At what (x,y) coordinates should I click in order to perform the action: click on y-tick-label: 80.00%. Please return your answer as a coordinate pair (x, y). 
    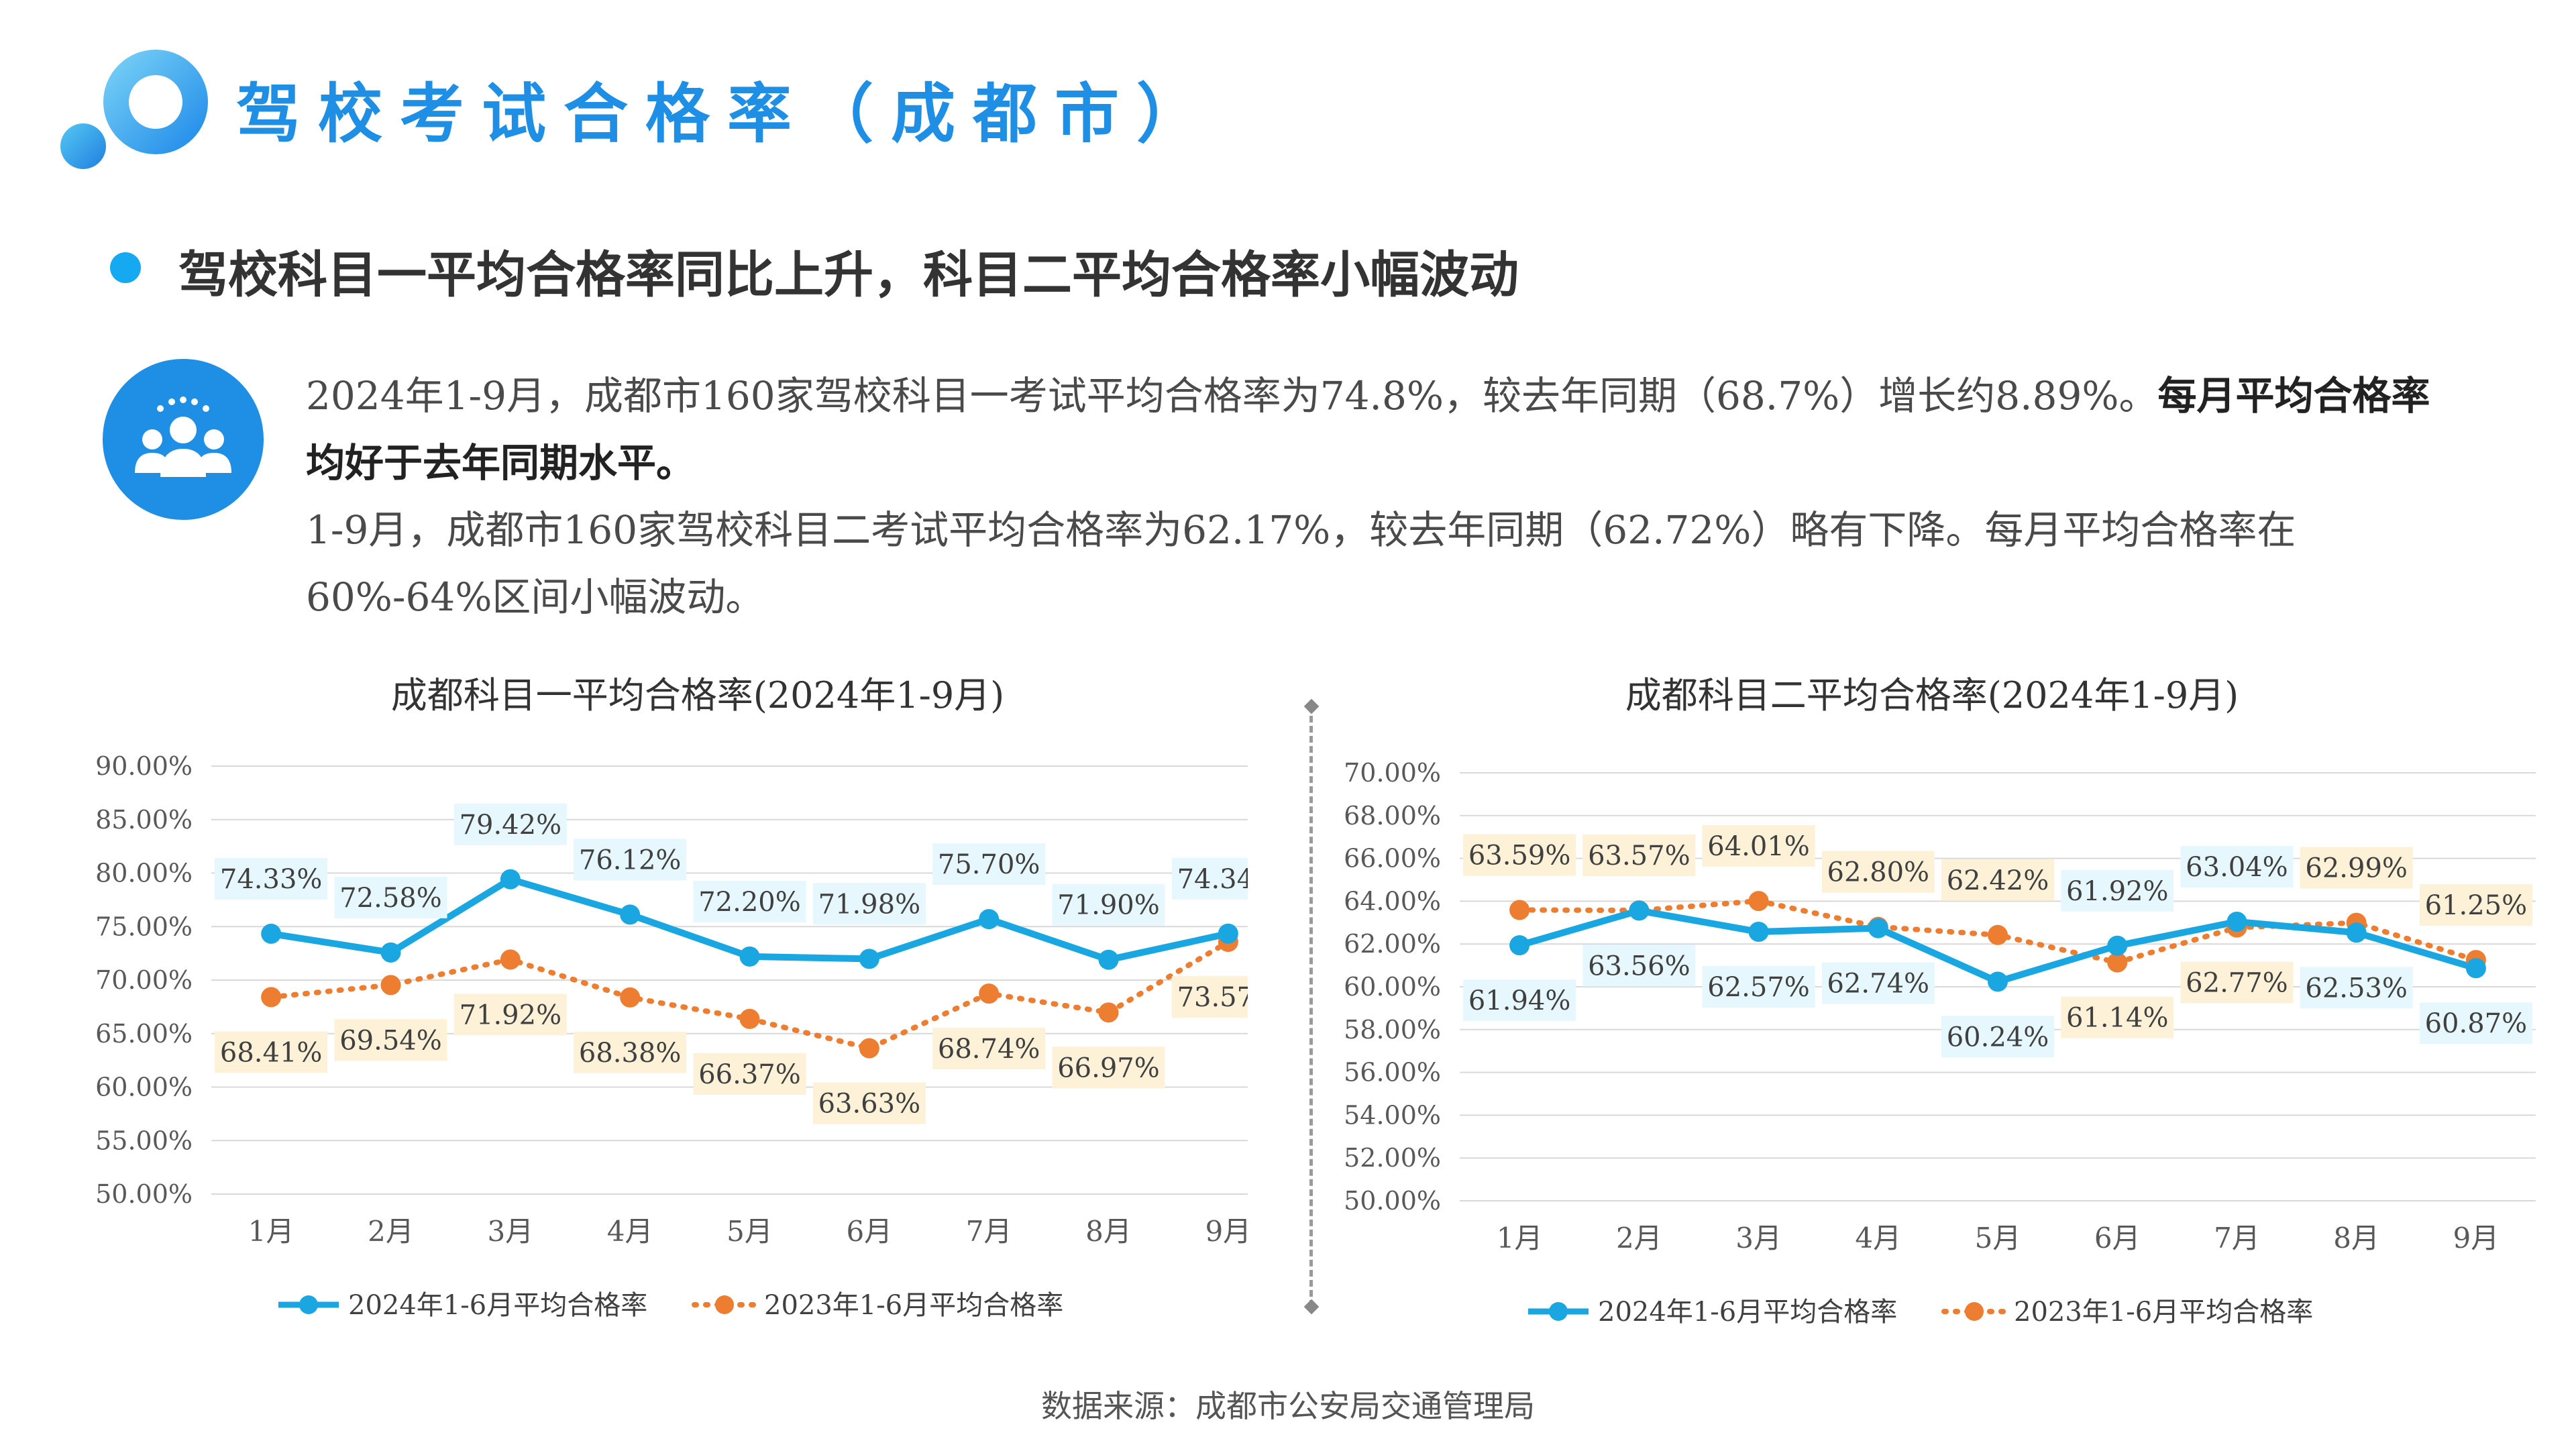
    Looking at the image, I should click on (144, 873).